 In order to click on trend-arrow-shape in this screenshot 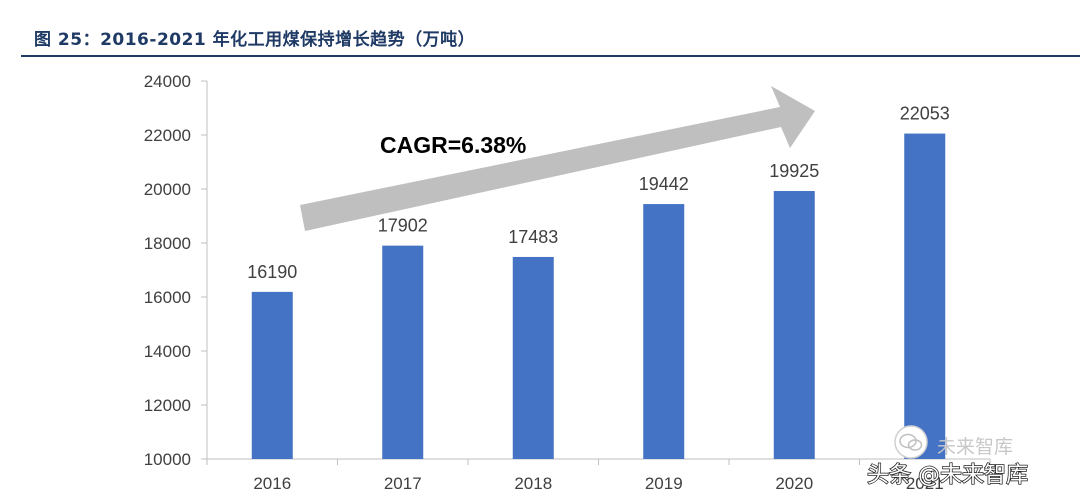, I will do `click(557, 158)`.